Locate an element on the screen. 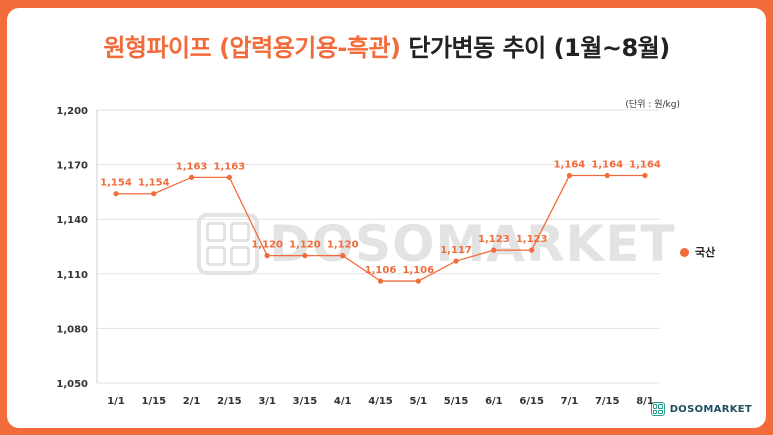 This screenshot has width=773, height=435. legend: 국산 is located at coordinates (697, 252).